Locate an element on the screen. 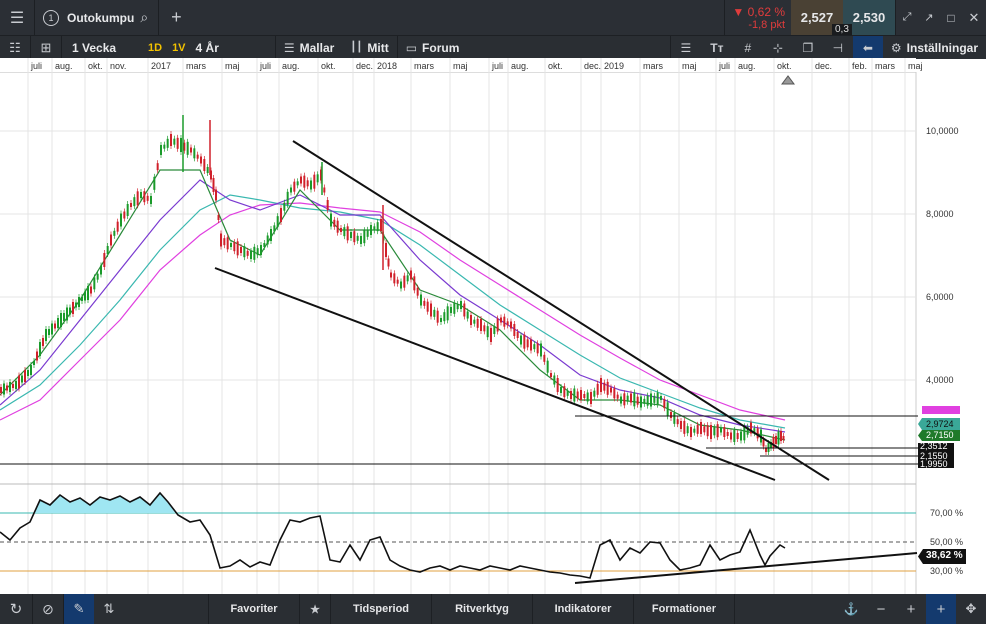 This screenshot has height=624, width=986. osc-tick: 50,00 % is located at coordinates (947, 542).